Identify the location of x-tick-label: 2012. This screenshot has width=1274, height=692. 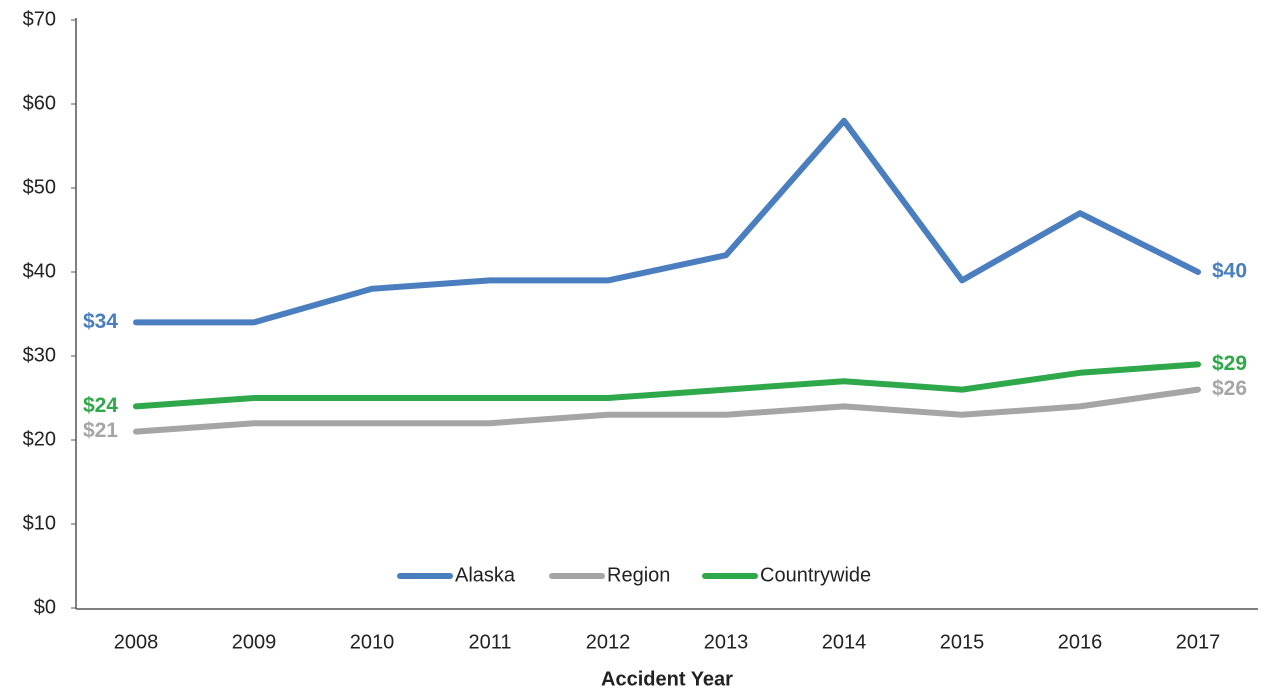
(608, 642).